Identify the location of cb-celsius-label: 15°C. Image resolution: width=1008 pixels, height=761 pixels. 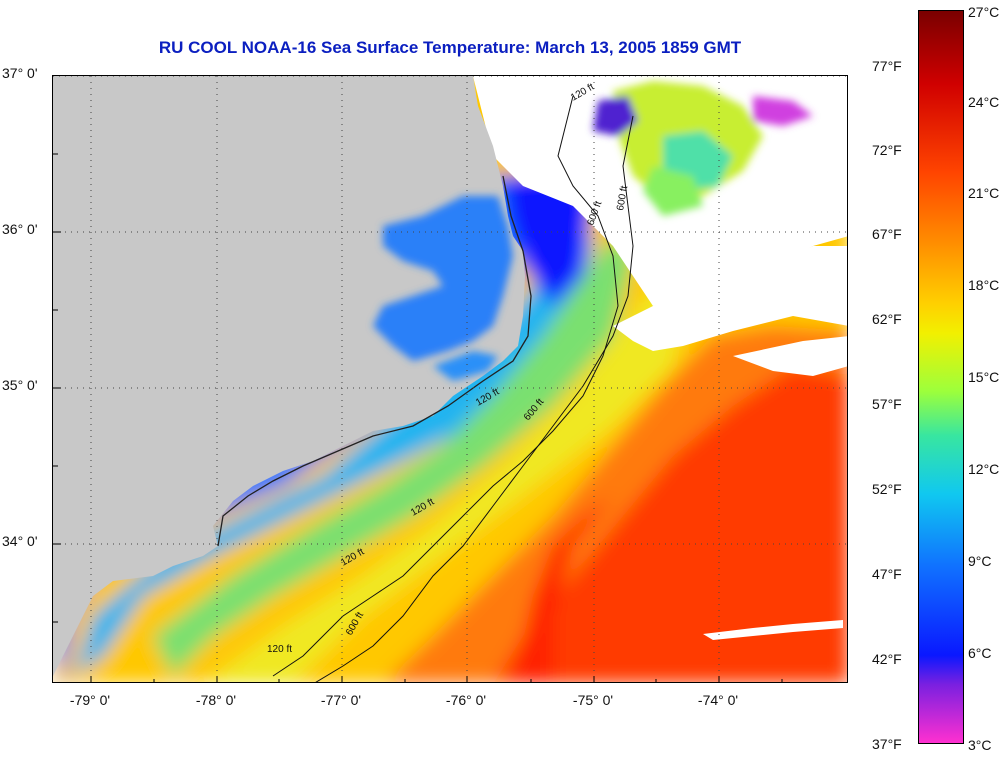
(984, 377).